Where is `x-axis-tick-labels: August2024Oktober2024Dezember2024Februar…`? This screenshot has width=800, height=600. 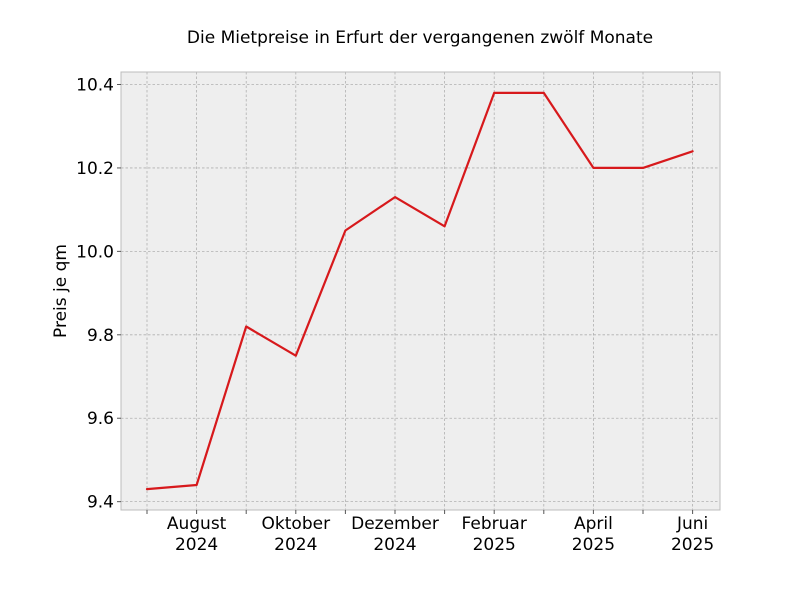
x-axis-tick-labels: August2024Oktober2024Dezember2024Februar… is located at coordinates (440, 534).